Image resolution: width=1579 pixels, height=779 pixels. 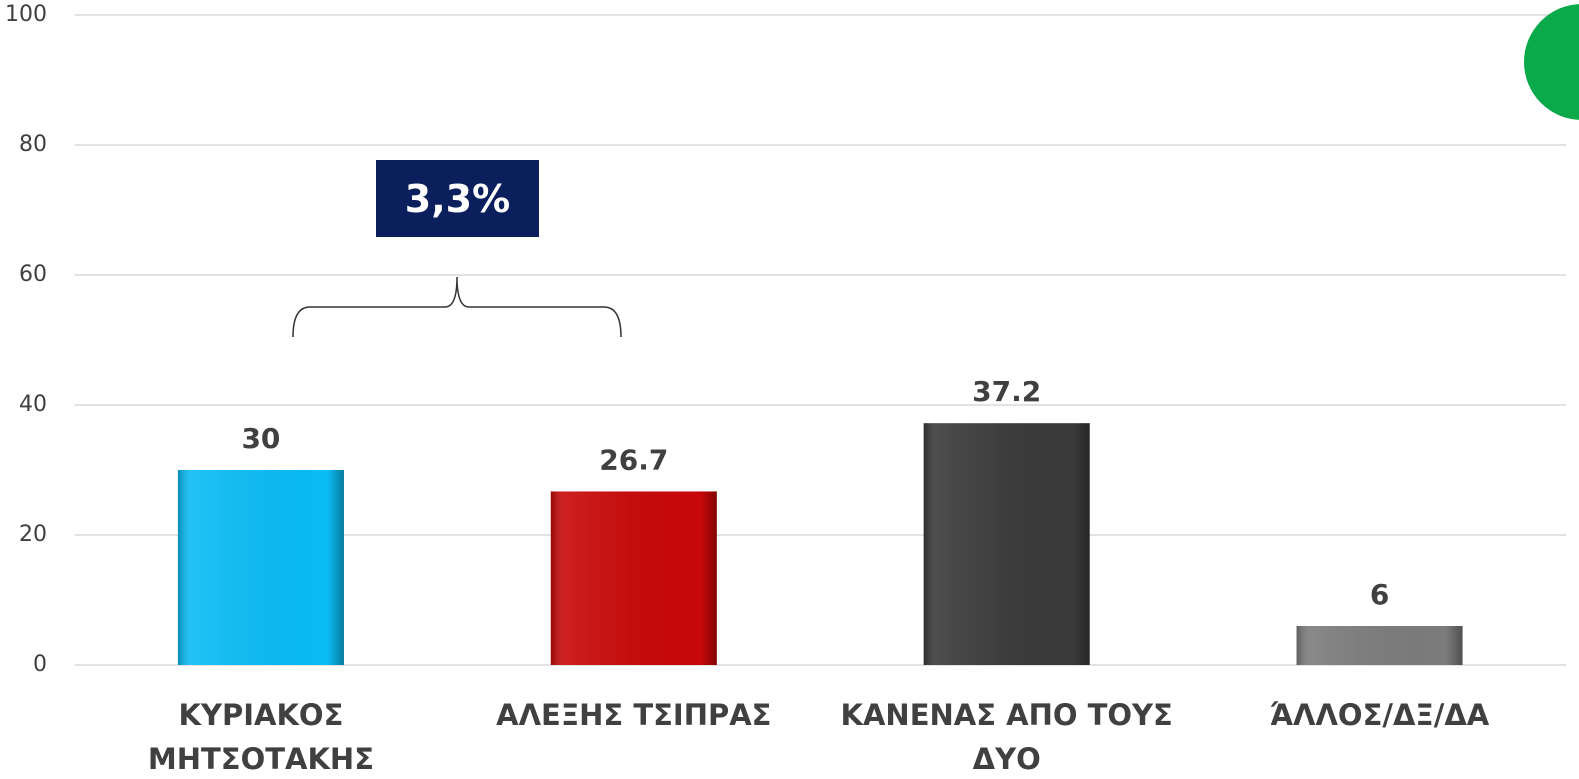 I want to click on y-tick-label: 40, so click(x=33, y=404).